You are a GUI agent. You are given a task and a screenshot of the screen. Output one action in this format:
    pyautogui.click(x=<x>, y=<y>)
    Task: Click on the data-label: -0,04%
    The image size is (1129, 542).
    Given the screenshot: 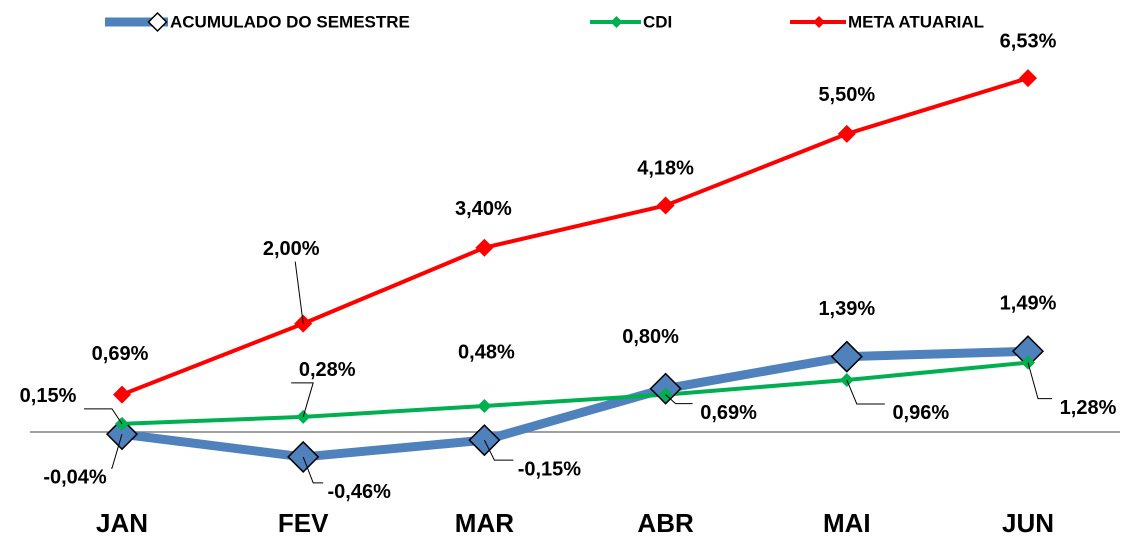 What is the action you would take?
    pyautogui.click(x=75, y=477)
    